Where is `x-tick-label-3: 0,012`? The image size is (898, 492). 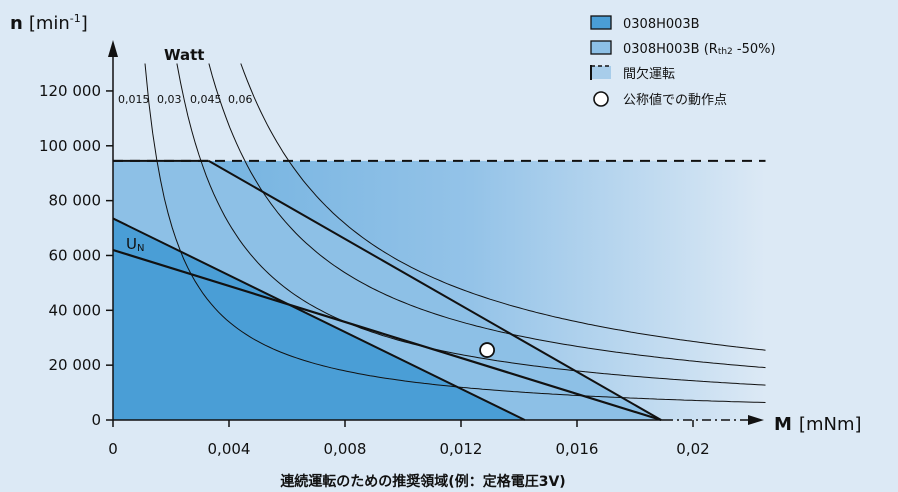
x-tick-label-3: 0,012 is located at coordinates (461, 449).